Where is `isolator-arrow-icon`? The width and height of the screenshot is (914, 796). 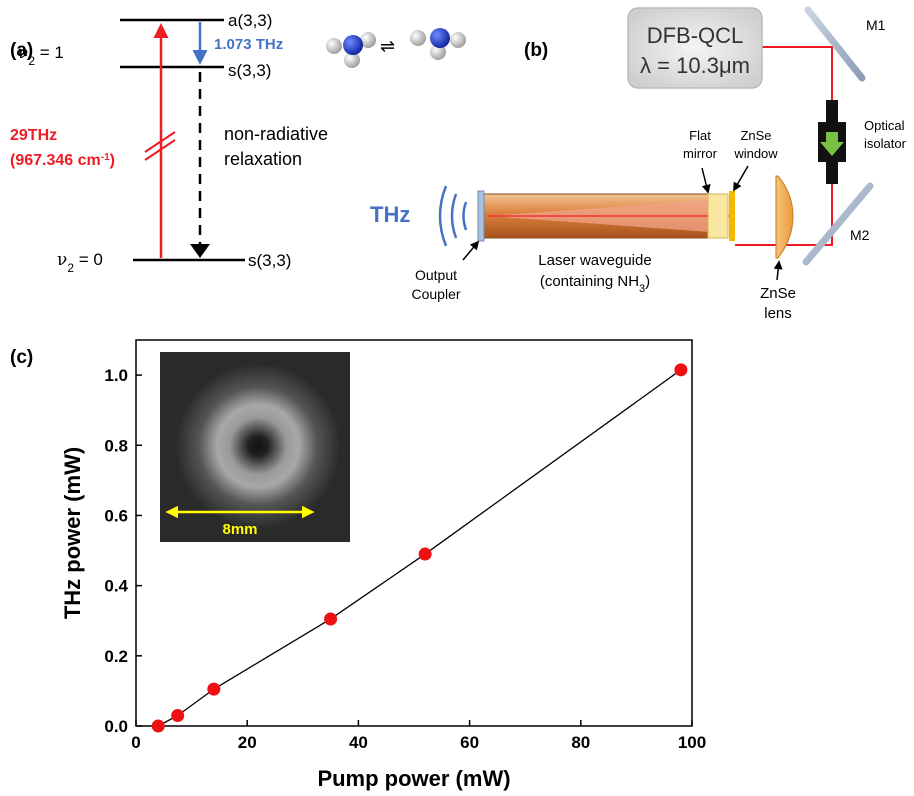 isolator-arrow-icon is located at coordinates (832, 144).